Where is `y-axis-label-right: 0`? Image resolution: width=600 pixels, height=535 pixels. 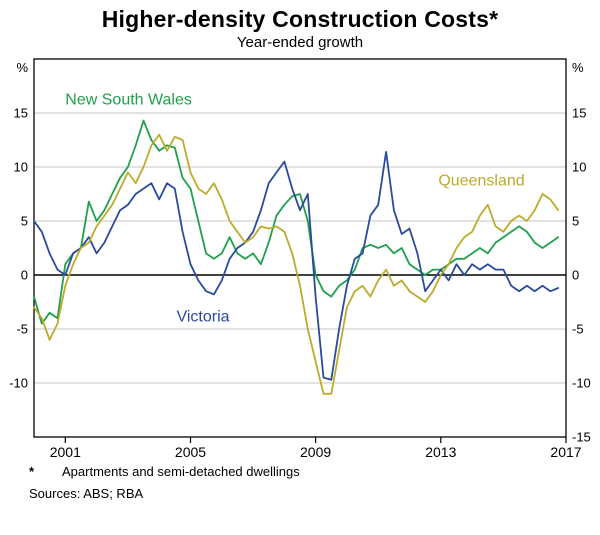 y-axis-label-right: 0 is located at coordinates (575, 275).